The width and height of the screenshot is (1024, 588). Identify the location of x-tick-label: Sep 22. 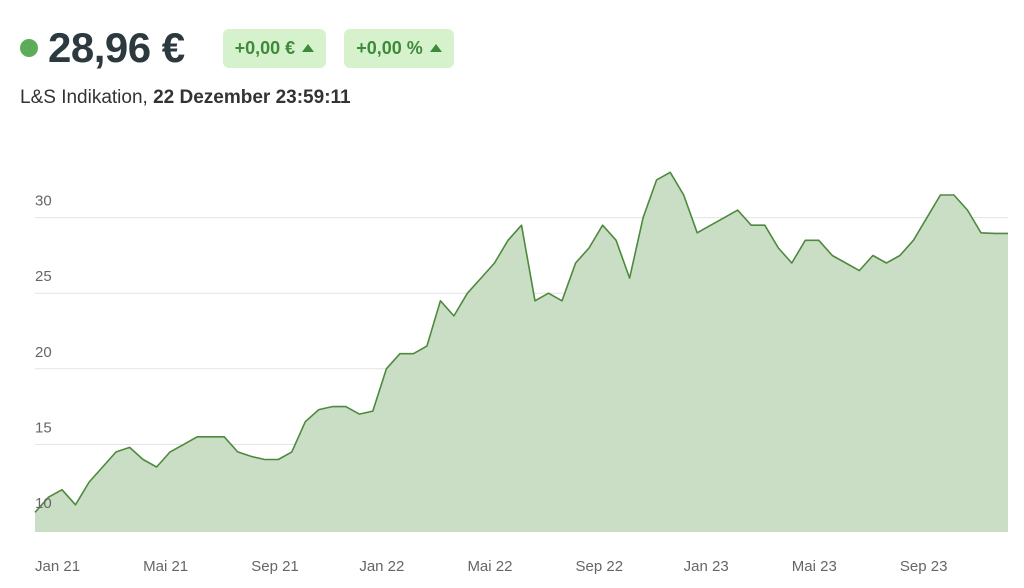
(600, 566).